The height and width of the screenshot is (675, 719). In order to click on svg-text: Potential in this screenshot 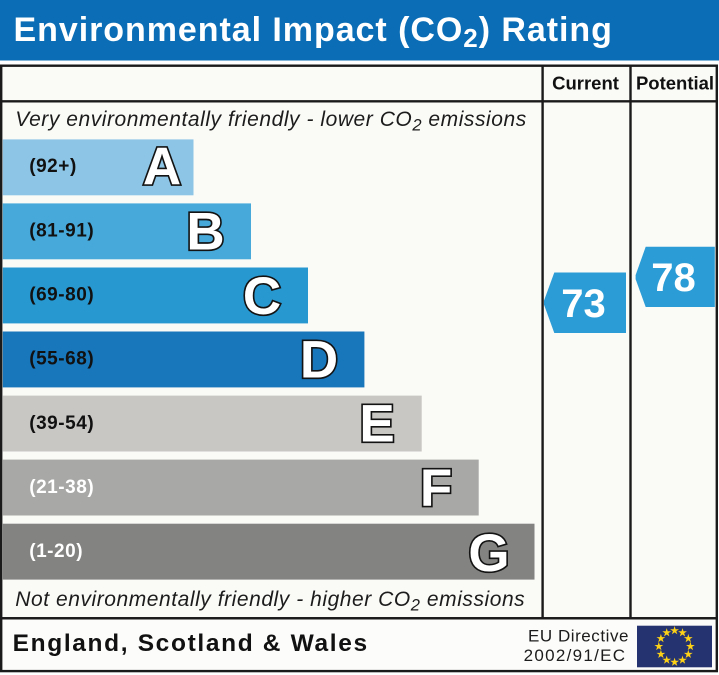, I will do `click(675, 83)`.